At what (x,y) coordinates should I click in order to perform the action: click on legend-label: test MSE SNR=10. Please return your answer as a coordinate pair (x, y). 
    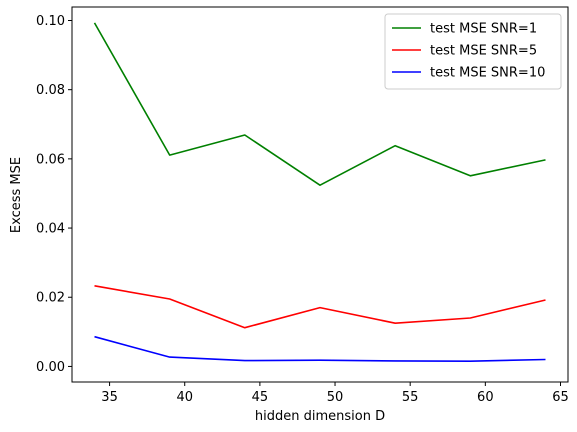
    Looking at the image, I should click on (487, 73).